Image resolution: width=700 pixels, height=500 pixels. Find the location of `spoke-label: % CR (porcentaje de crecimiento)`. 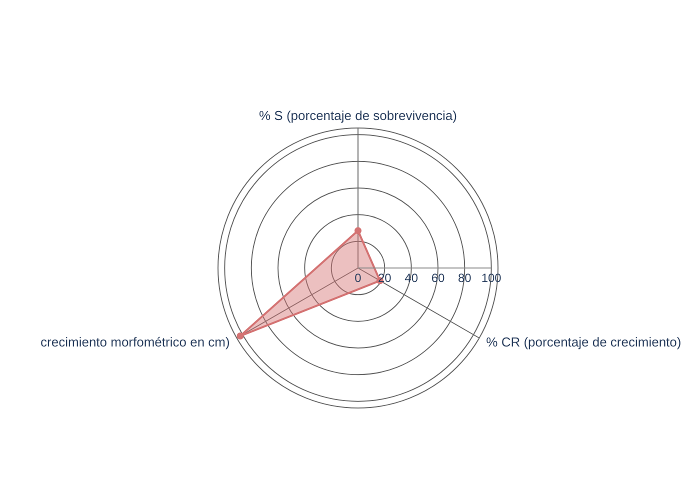

spoke-label: % CR (porcentaje de crecimiento) is located at coordinates (584, 342).